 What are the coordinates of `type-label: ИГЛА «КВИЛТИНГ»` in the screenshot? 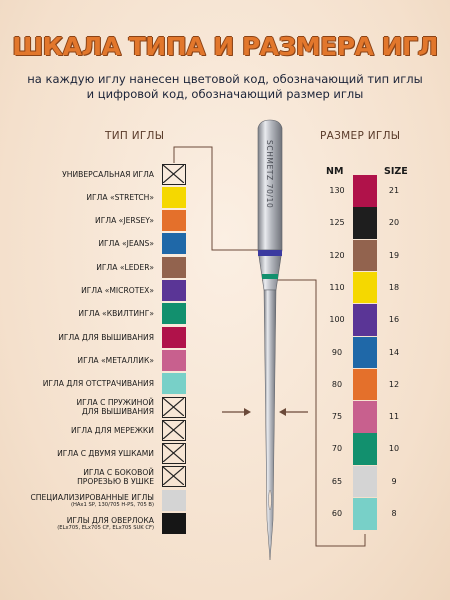 It's located at (116, 314).